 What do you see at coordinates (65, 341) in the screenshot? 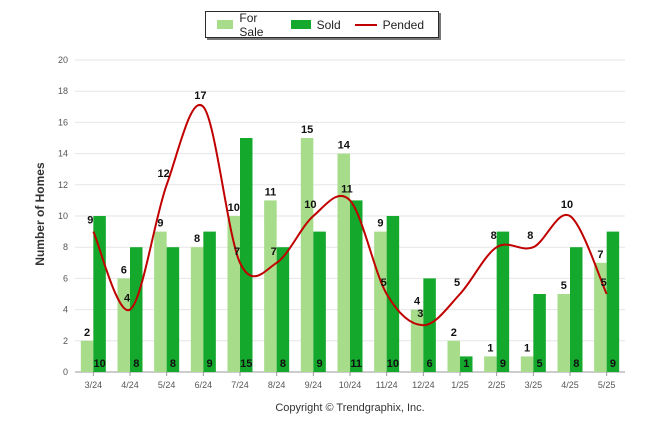
I see `y-tick-label: 2` at bounding box center [65, 341].